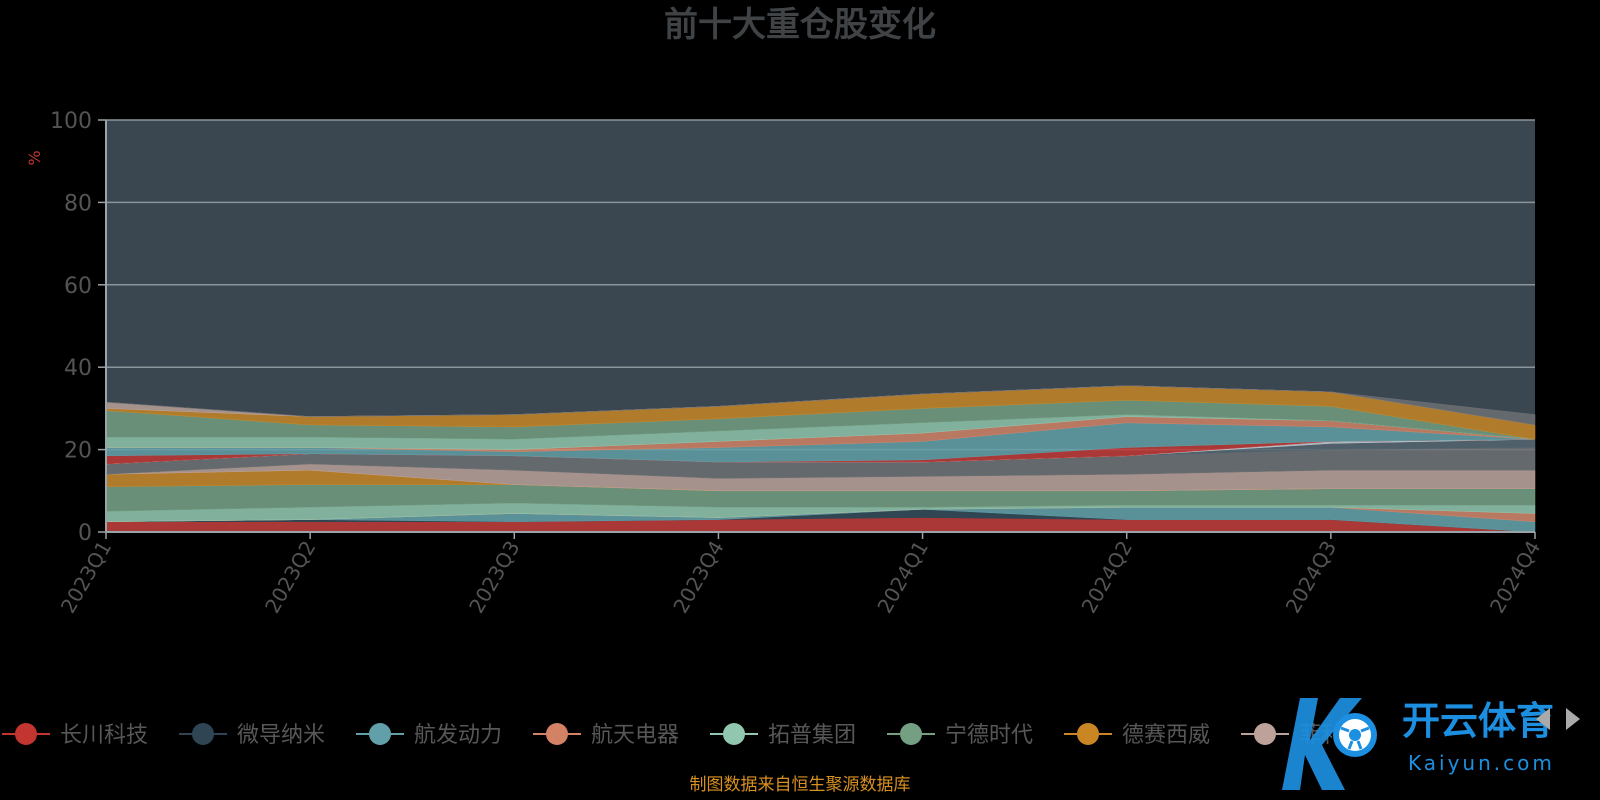 This screenshot has width=1600, height=800. I want to click on watermark: 开云体育 Kaiyun.com, so click(1418, 744).